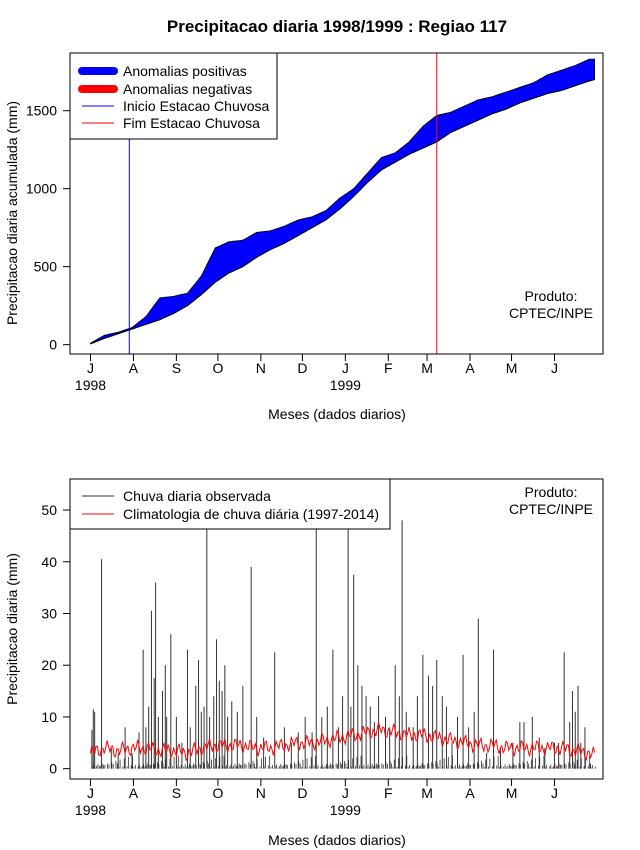  What do you see at coordinates (49, 665) in the screenshot?
I see `y-tick-label: 20` at bounding box center [49, 665].